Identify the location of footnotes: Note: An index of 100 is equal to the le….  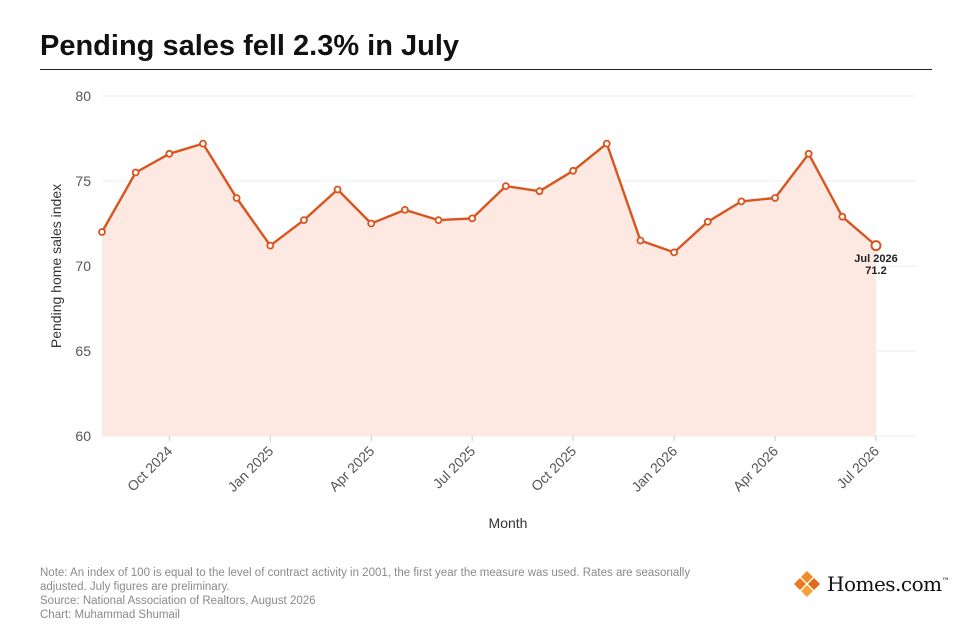
(400, 594).